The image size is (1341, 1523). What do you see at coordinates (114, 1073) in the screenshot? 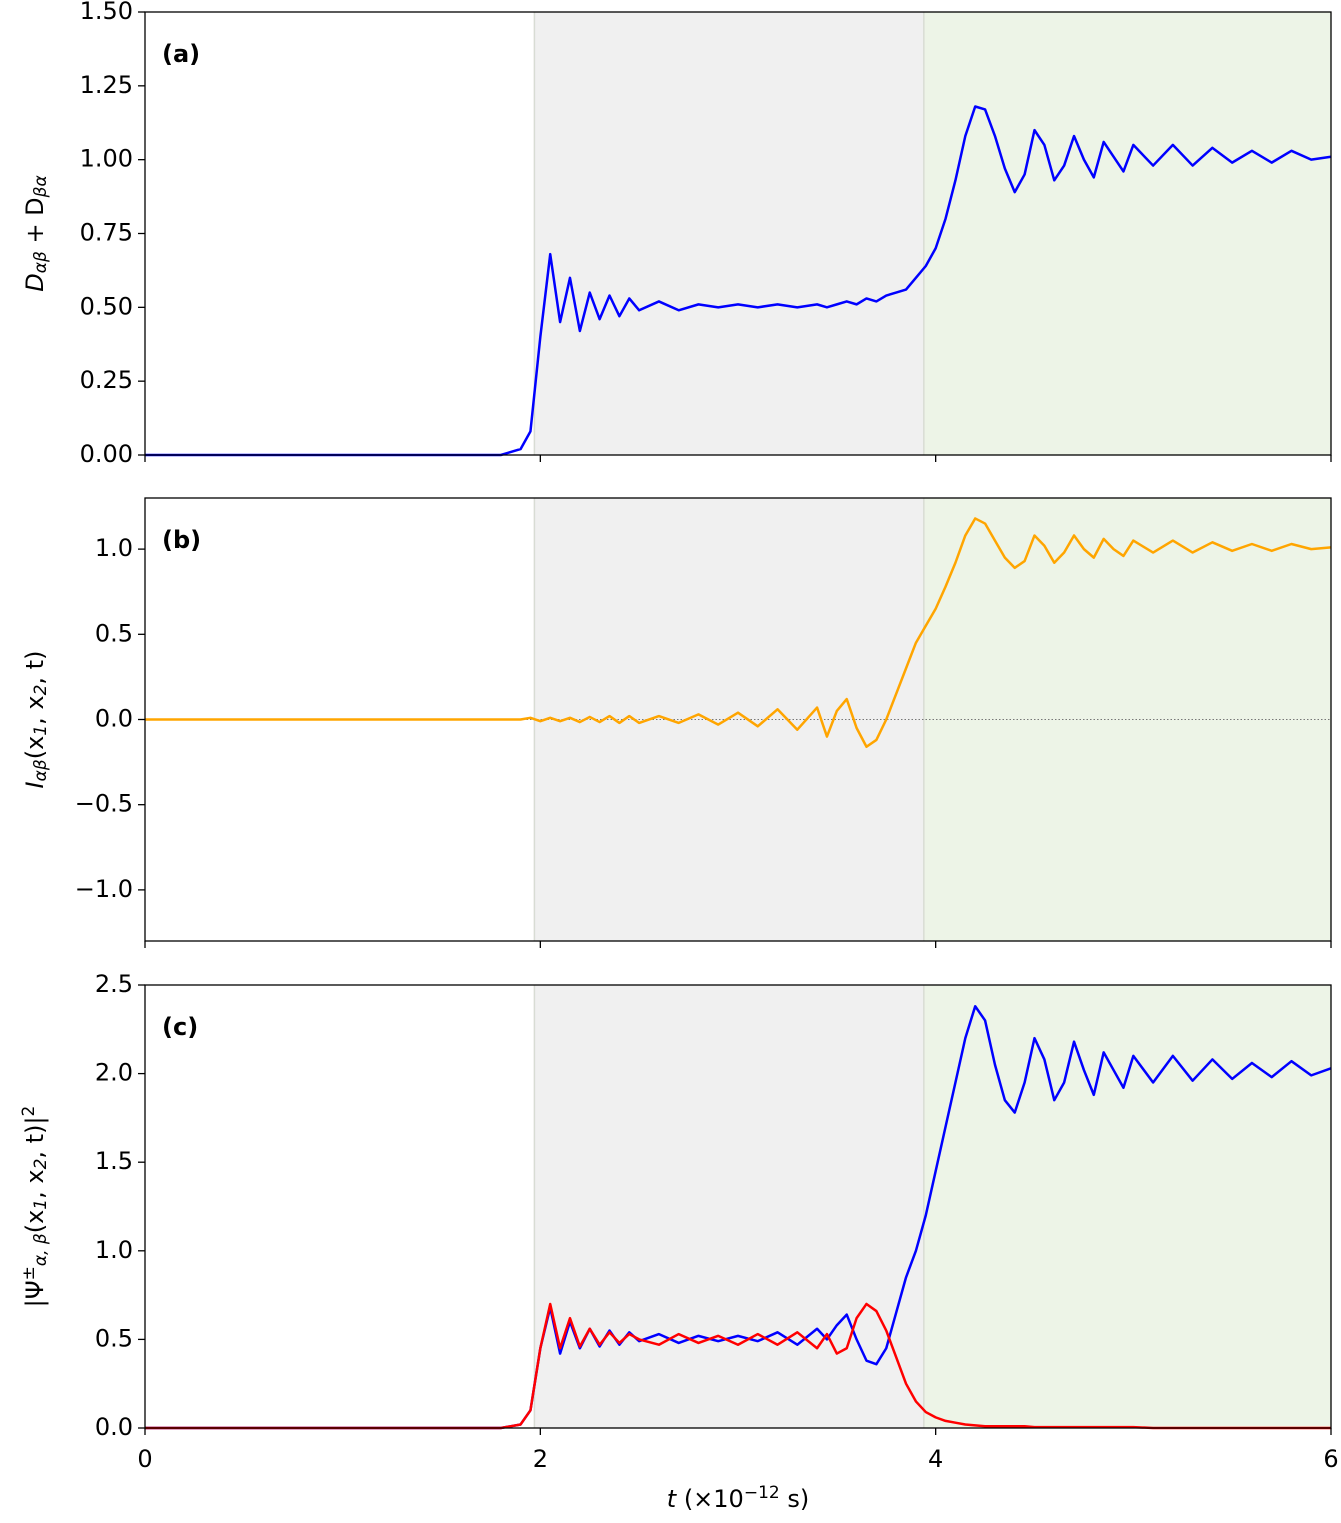
I see `y-tick-label: 2.0` at bounding box center [114, 1073].